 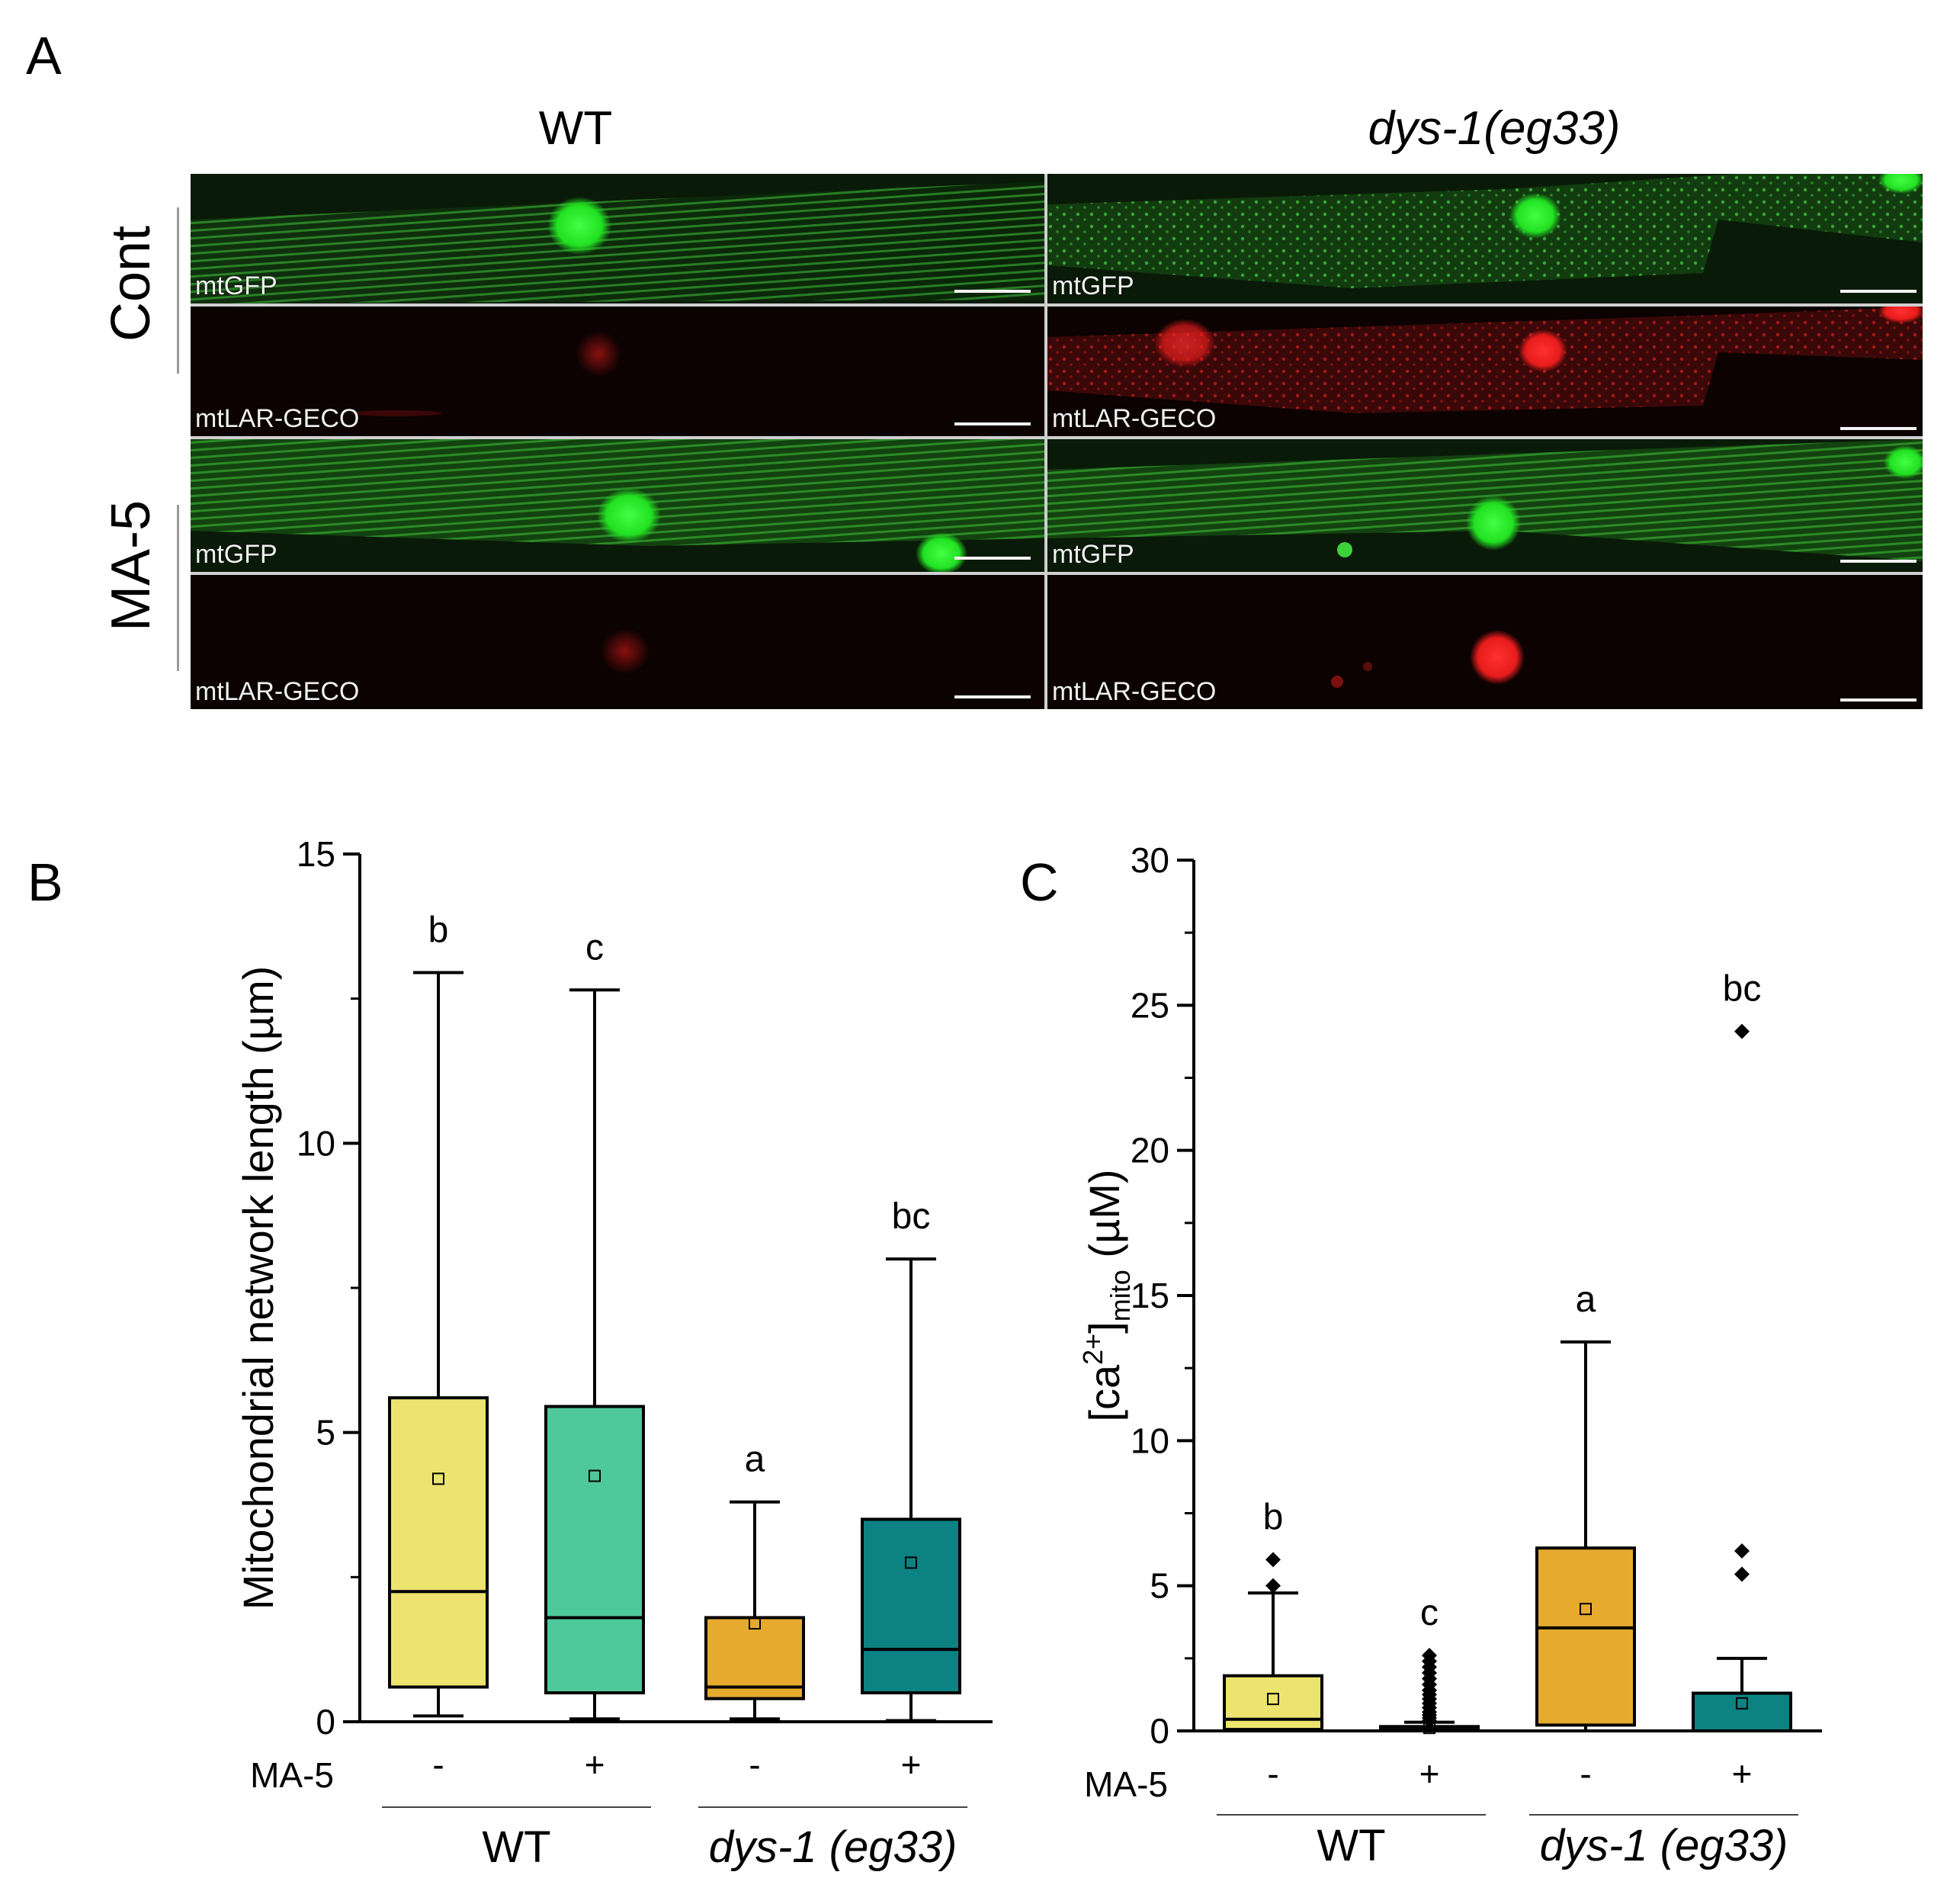 I want to click on y-tick-label: 25, so click(x=1150, y=1005).